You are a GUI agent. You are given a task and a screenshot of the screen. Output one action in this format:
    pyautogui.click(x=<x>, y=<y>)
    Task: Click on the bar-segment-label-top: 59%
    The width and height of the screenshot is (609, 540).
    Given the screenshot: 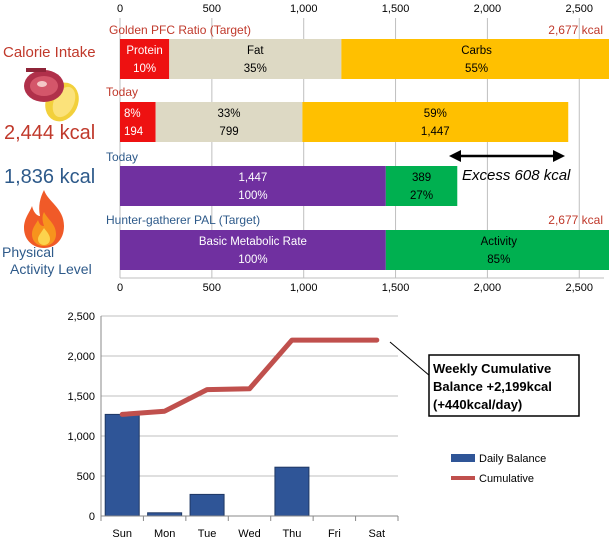 What is the action you would take?
    pyautogui.click(x=435, y=114)
    